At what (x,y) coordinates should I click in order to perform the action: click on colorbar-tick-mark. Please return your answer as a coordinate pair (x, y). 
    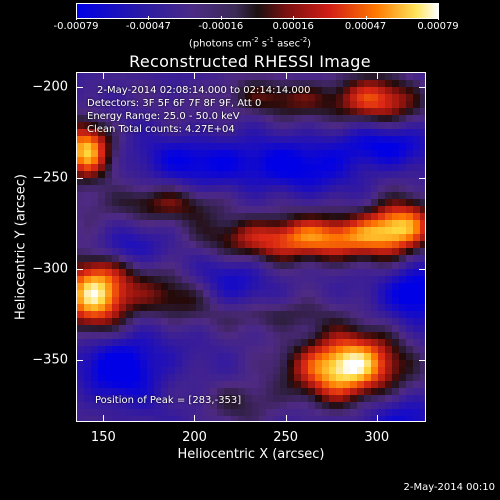
    Looking at the image, I should click on (221, 18).